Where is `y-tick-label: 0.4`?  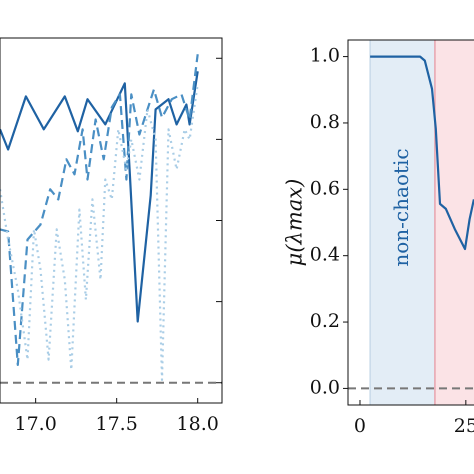
y-tick-label: 0.4 is located at coordinates (325, 255).